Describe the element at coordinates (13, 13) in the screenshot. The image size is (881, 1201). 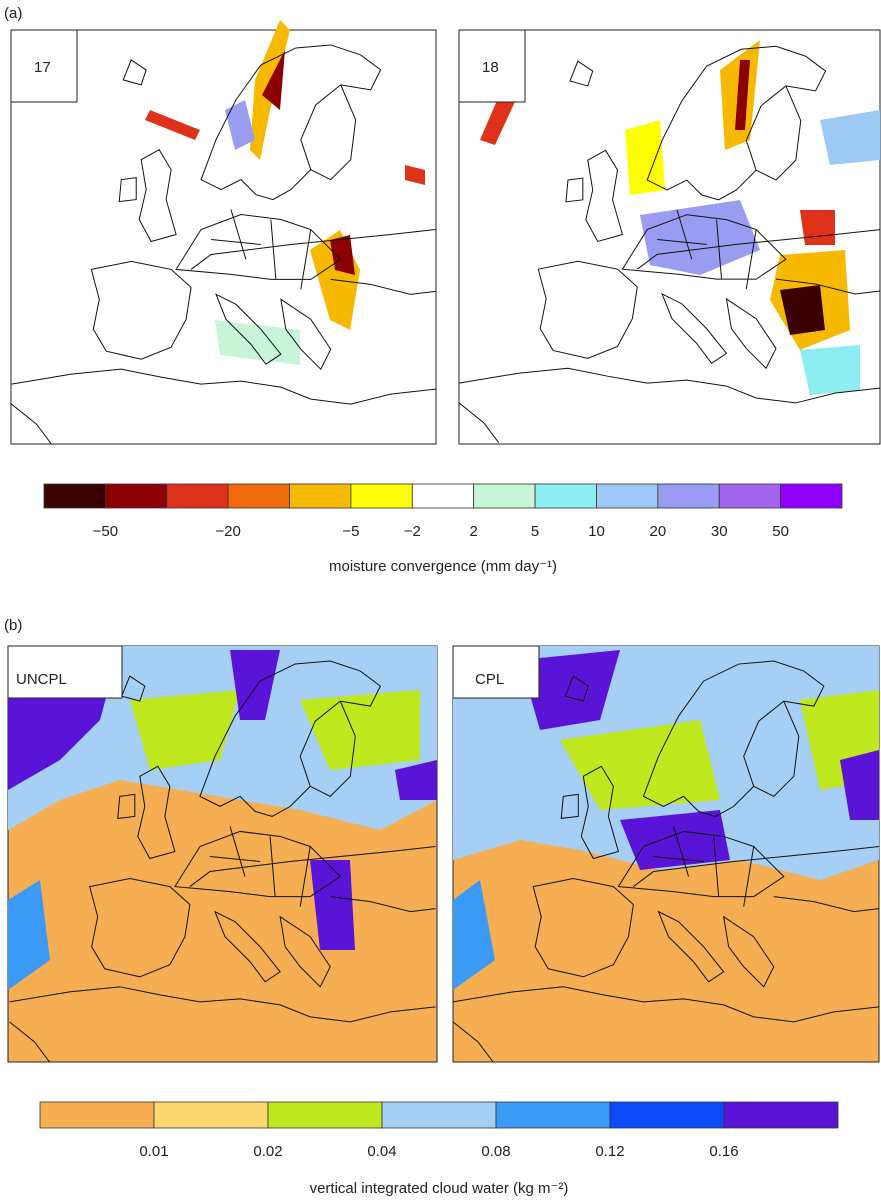
I see `panel-label: (a)` at that location.